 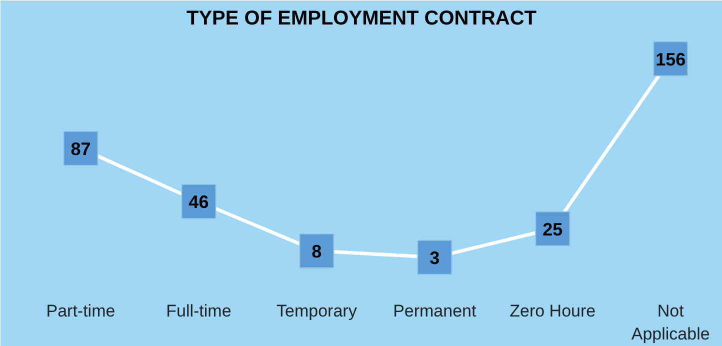 What do you see at coordinates (317, 311) in the screenshot?
I see `x-tick-label: Temporary` at bounding box center [317, 311].